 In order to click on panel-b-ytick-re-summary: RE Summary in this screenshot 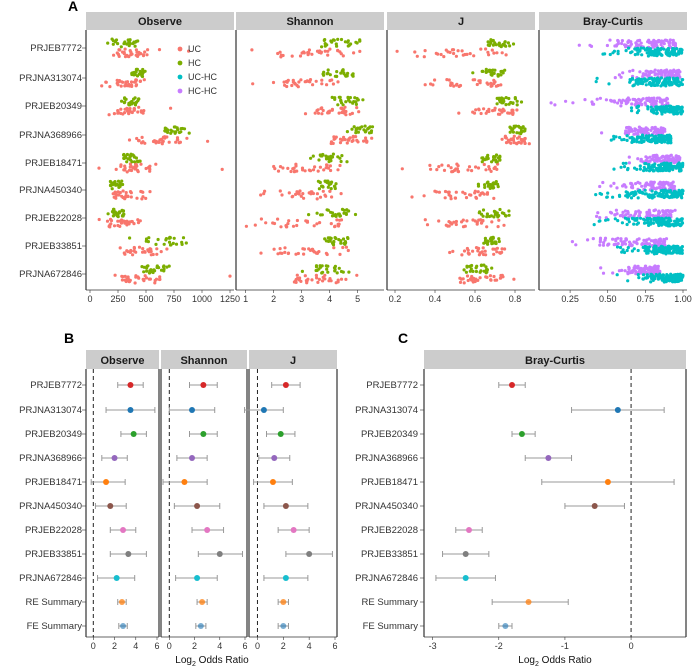, I will do `click(54, 602)`.